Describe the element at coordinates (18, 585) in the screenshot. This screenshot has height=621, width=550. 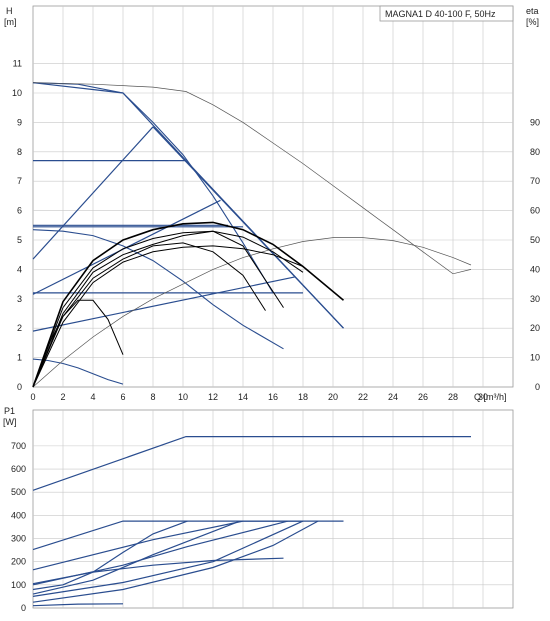
I see `p1-tick-label: 100` at that location.